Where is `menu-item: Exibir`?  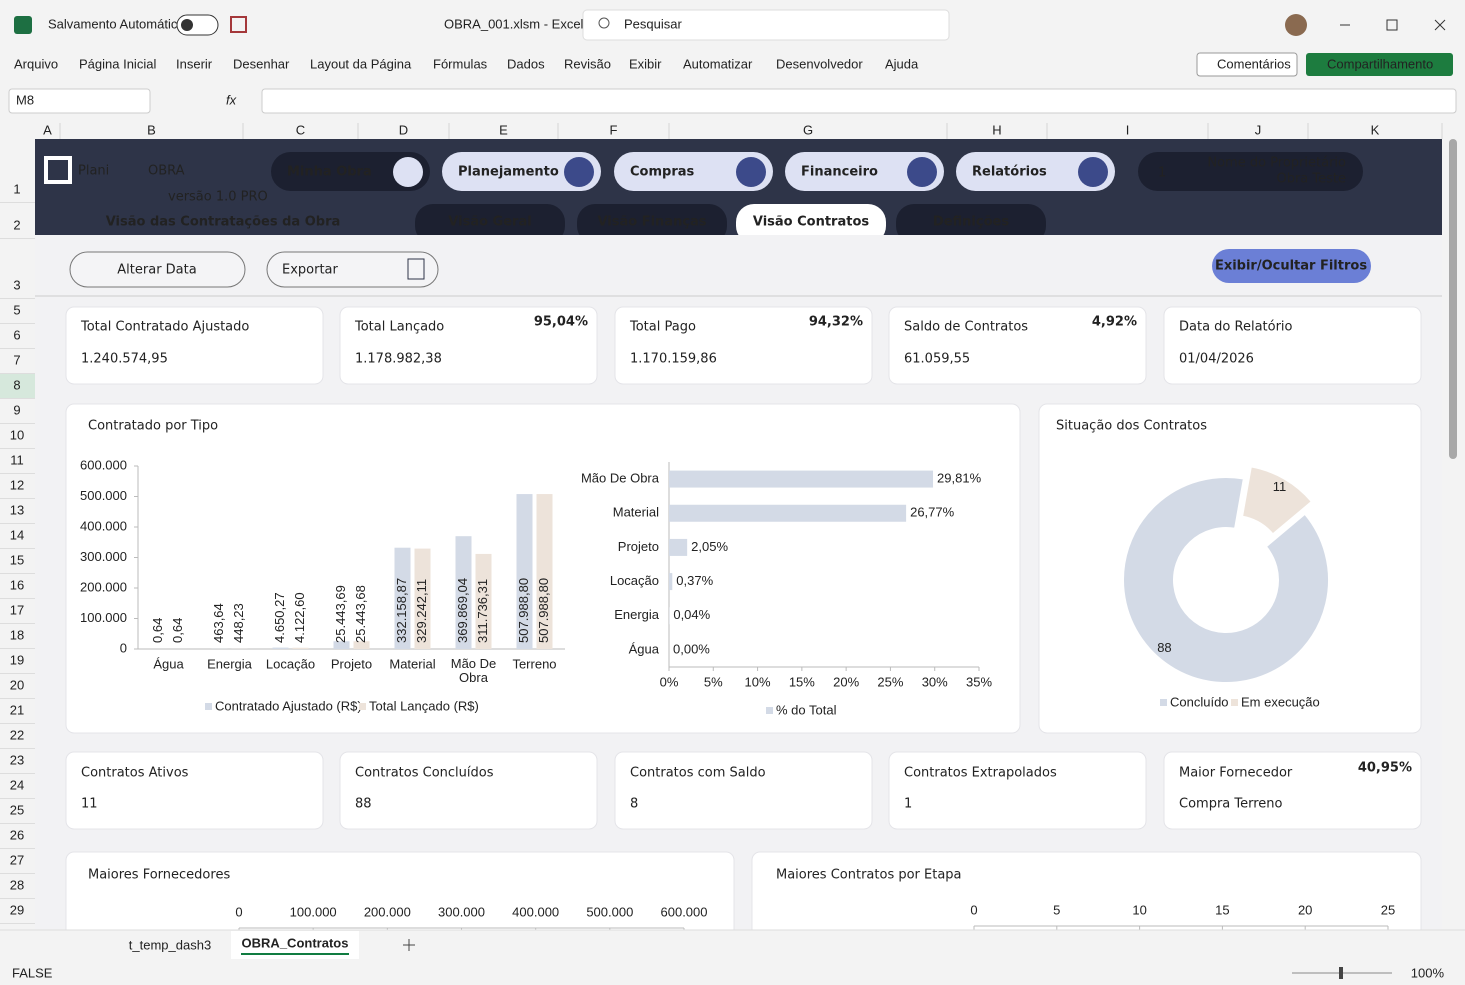
menu-item: Exibir is located at coordinates (645, 63).